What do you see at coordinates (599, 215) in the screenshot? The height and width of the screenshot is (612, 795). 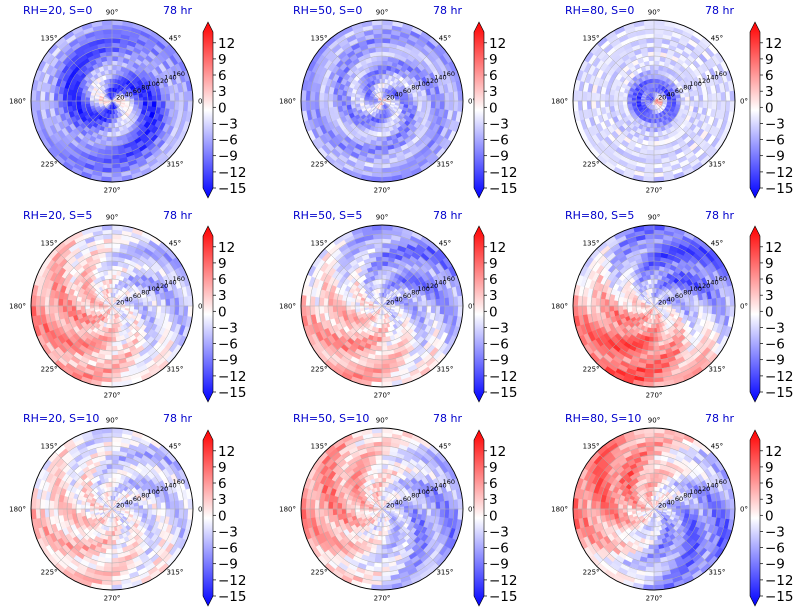 I see `panel-title: RH=80, S=5` at bounding box center [599, 215].